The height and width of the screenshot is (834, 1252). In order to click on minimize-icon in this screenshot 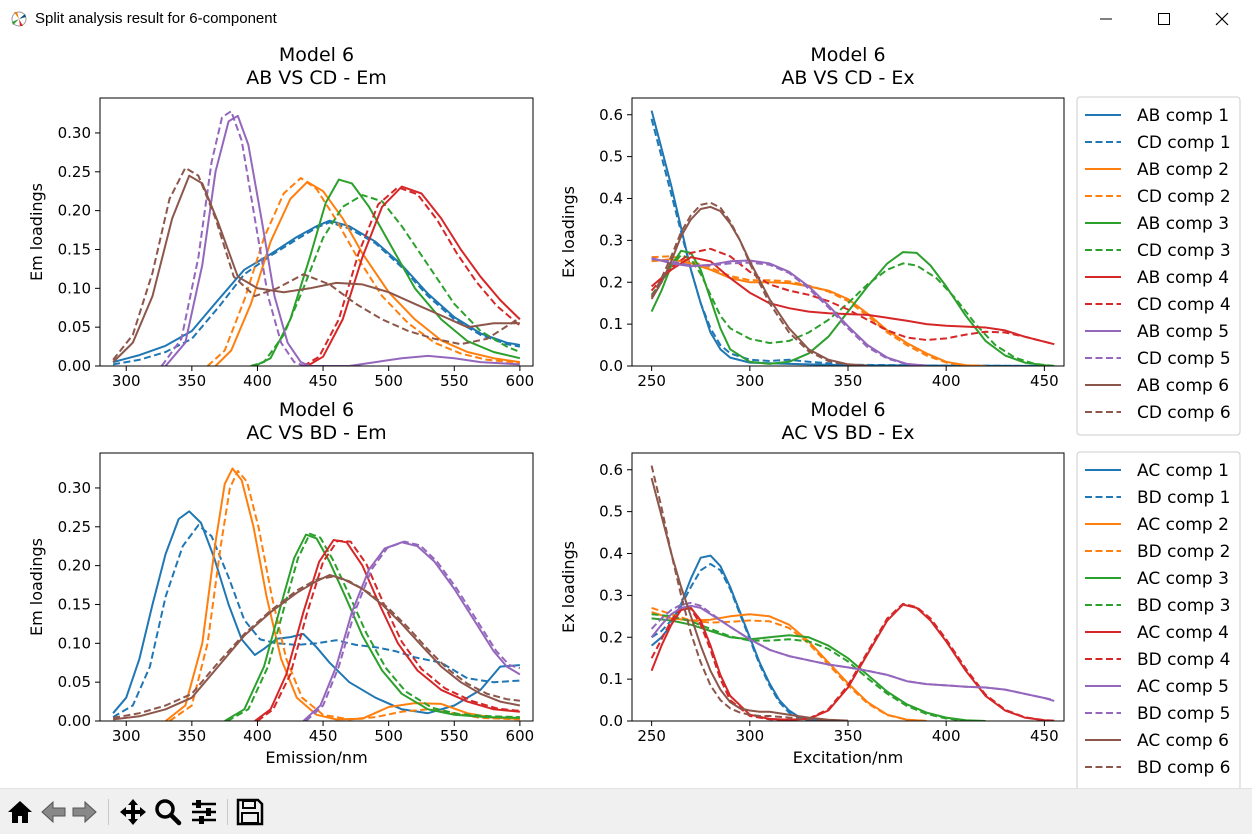, I will do `click(1106, 19)`.